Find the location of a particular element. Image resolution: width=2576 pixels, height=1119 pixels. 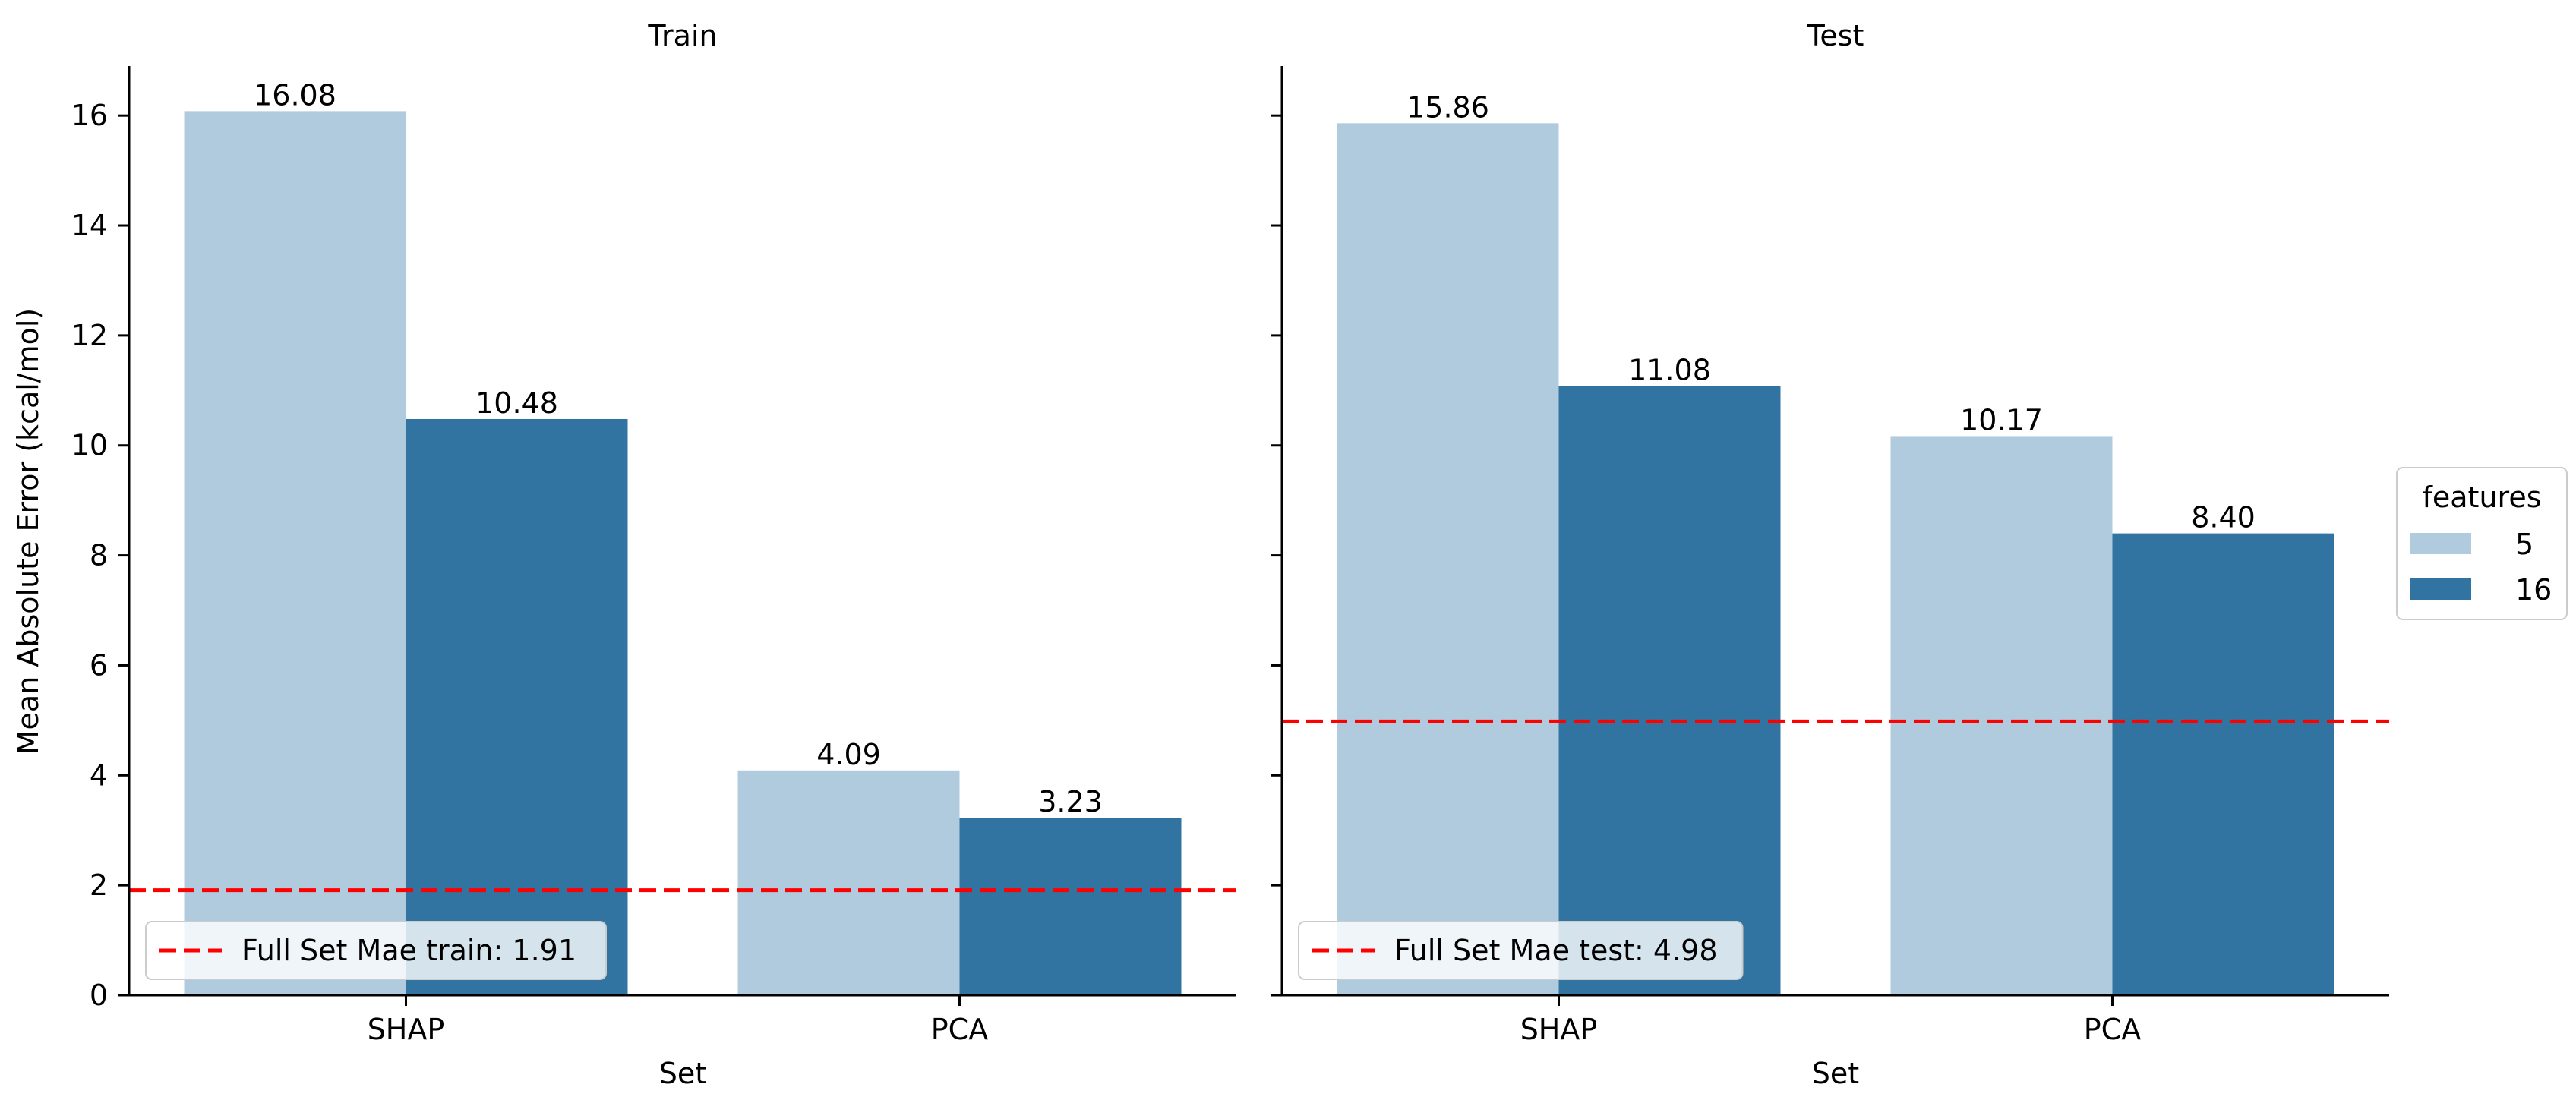

bar-label: 10.48 is located at coordinates (516, 403).